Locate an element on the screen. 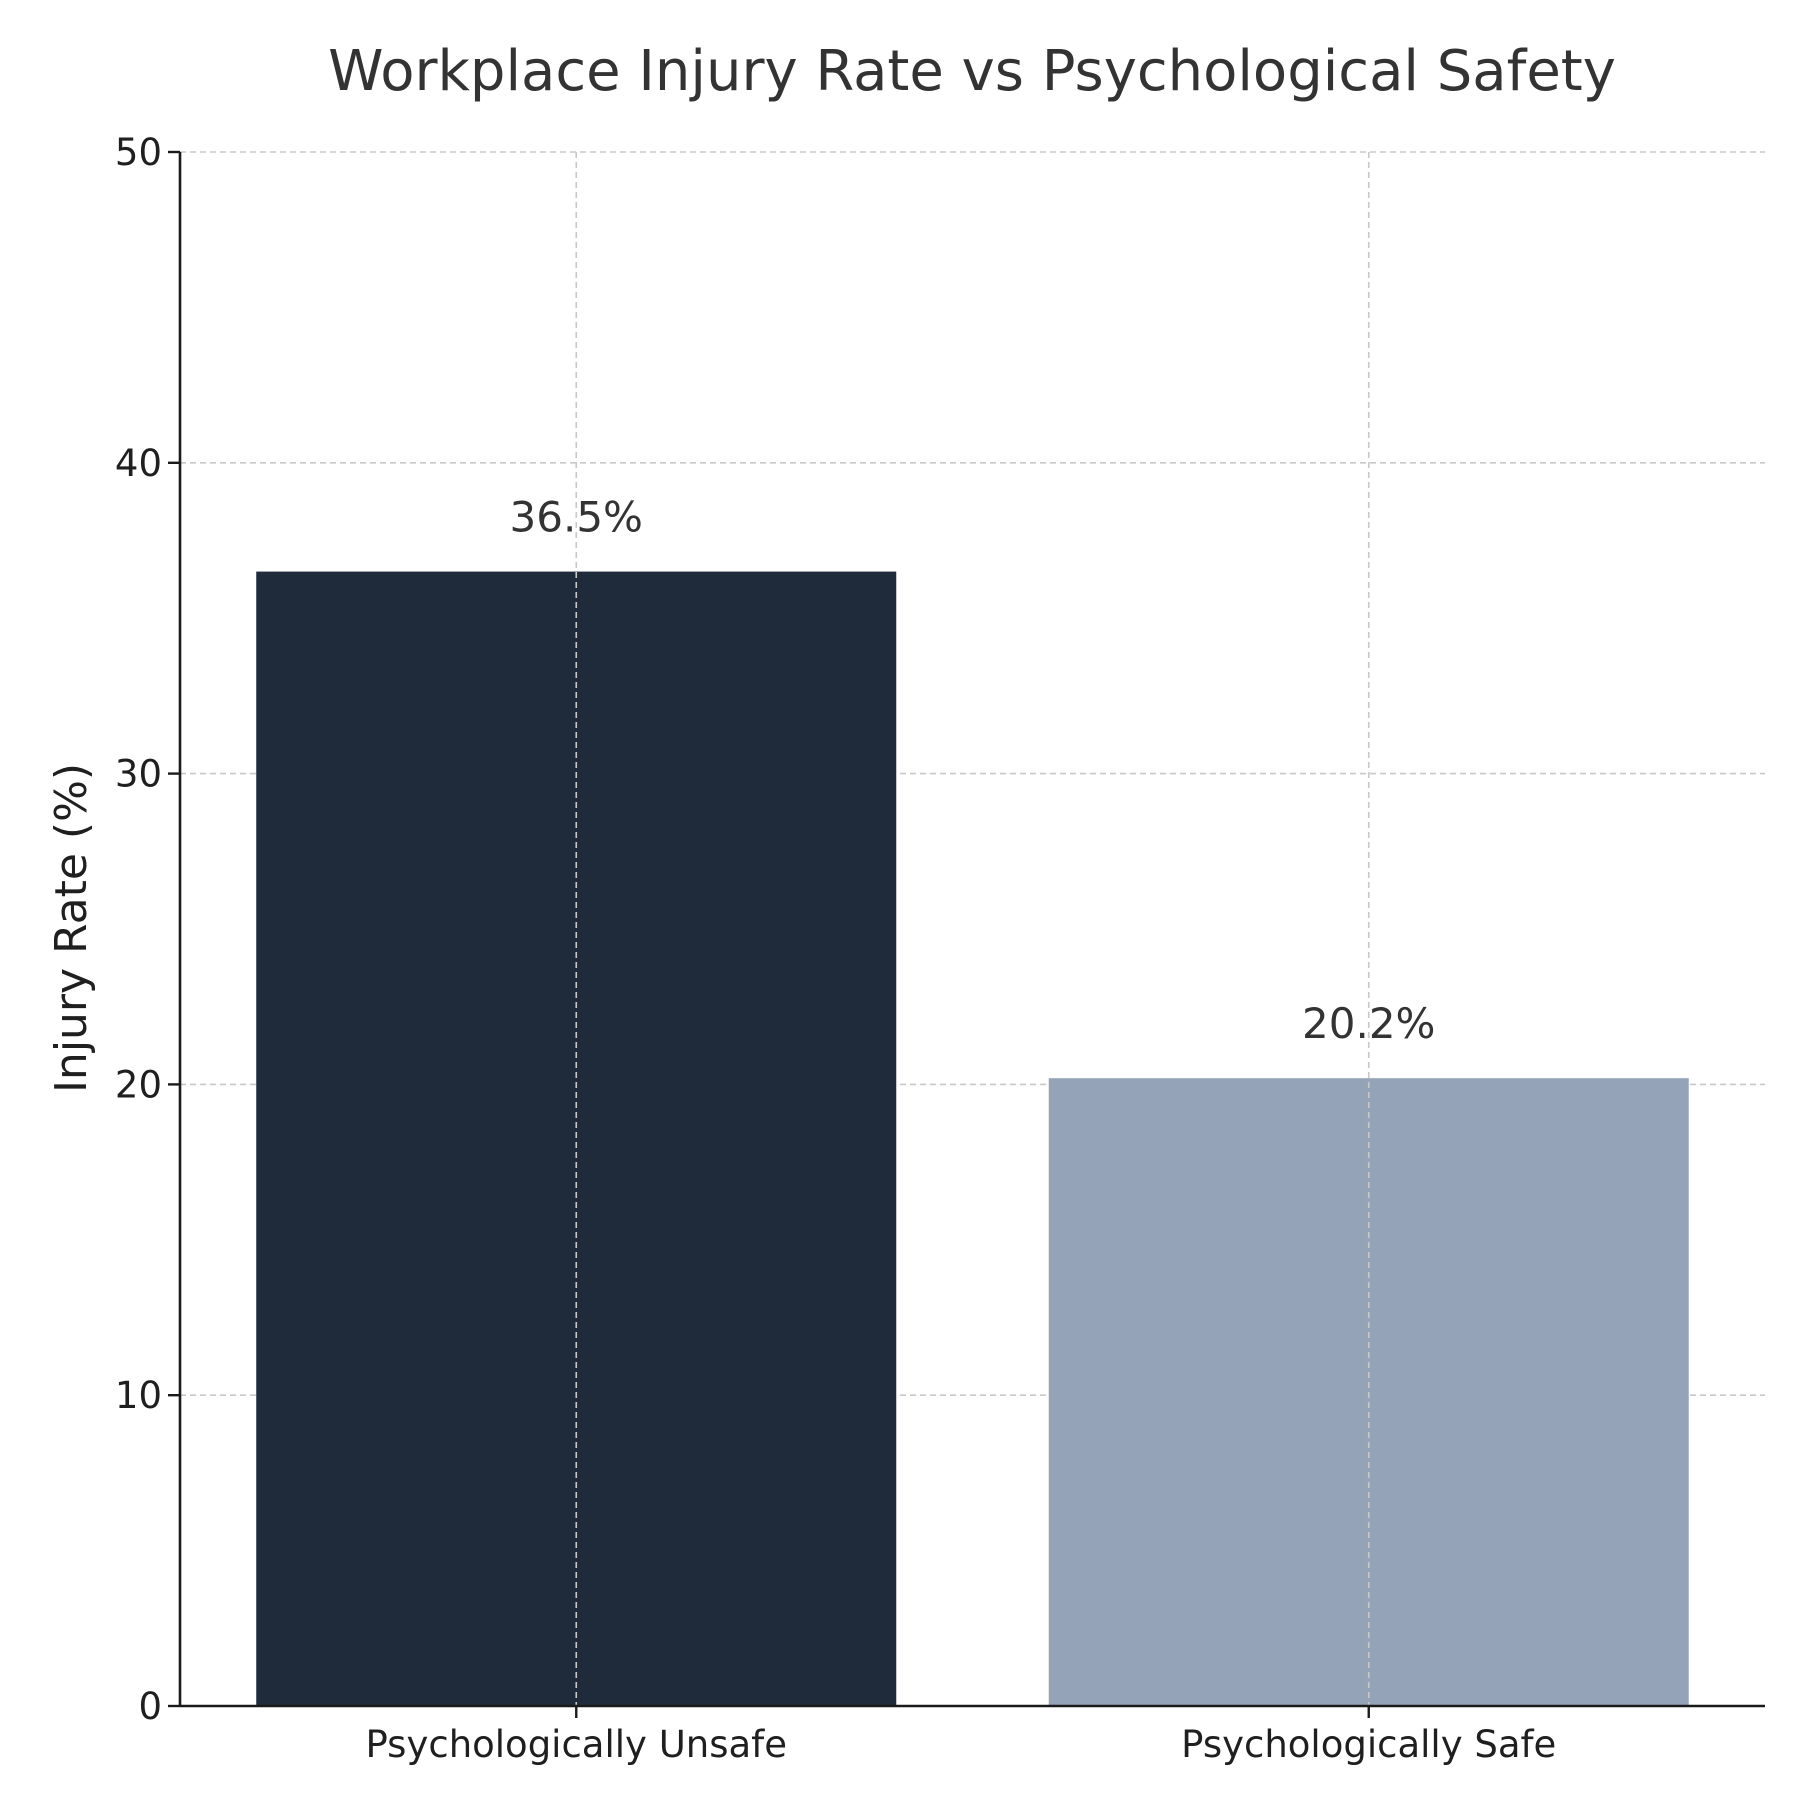 This screenshot has width=1800, height=1800. y-axis-title: Injury Rate (%) is located at coordinates (71, 928).